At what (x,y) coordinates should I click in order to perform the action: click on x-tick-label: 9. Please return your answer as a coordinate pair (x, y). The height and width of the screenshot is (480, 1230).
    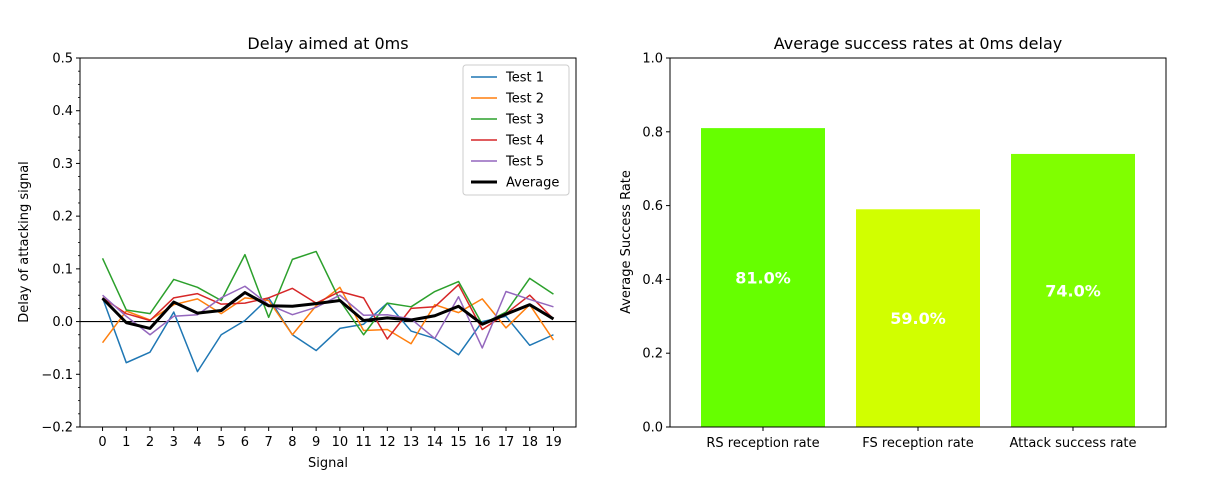
    Looking at the image, I should click on (316, 442).